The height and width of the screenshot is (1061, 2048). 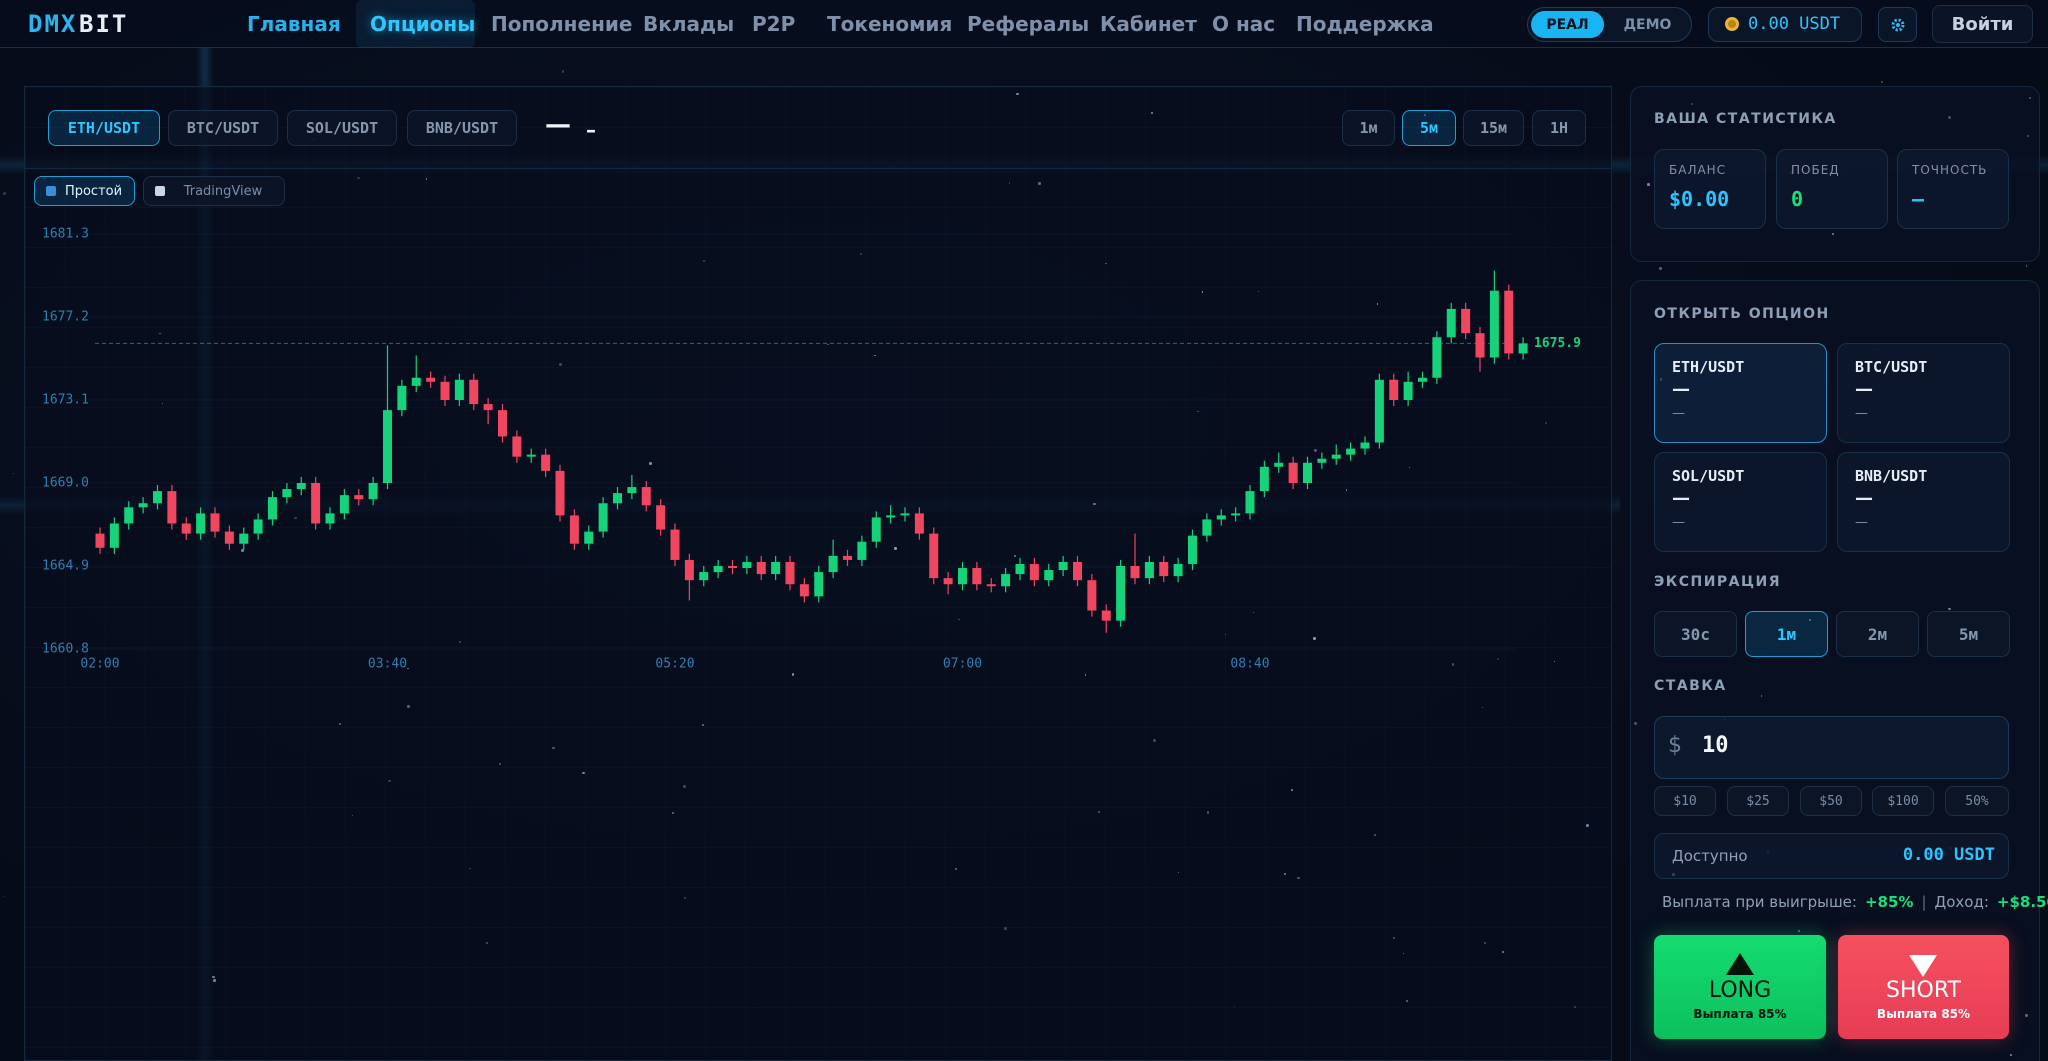 I want to click on nav-link: Поддержка, so click(x=1365, y=24).